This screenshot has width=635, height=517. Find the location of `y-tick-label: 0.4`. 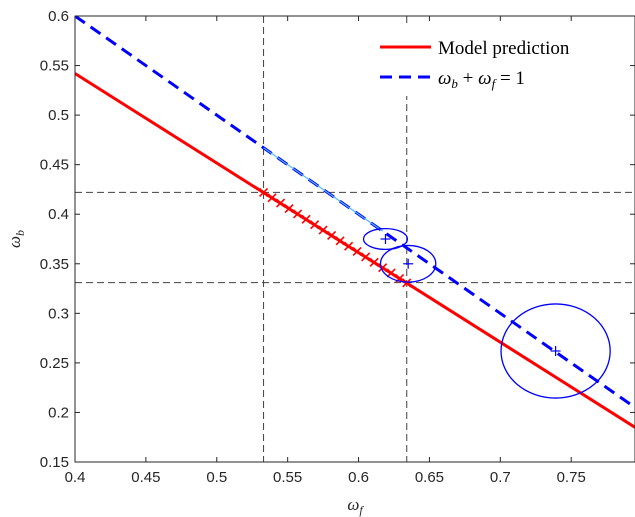

y-tick-label: 0.4 is located at coordinates (58, 214).